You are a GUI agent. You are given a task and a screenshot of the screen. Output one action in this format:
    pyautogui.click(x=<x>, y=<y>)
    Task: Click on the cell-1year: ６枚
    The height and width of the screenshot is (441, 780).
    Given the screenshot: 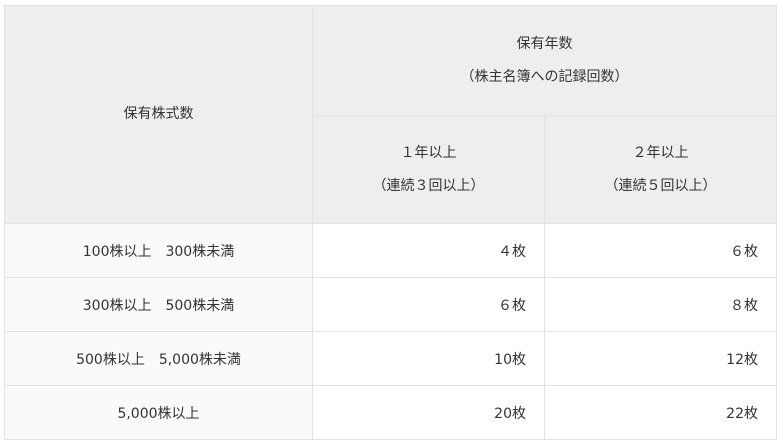 What is the action you would take?
    pyautogui.click(x=428, y=304)
    